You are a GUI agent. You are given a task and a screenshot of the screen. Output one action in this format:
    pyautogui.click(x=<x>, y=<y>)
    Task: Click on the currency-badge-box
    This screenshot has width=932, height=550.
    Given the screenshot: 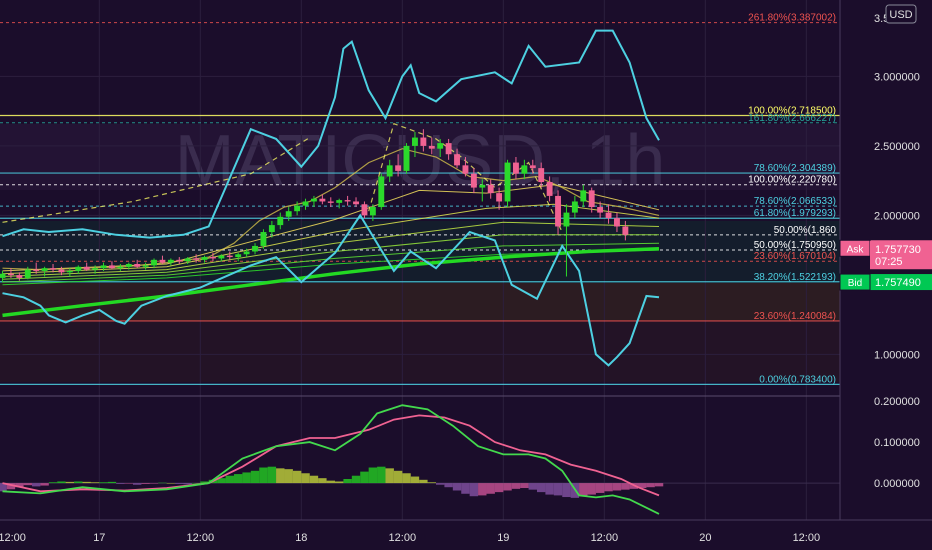 What is the action you would take?
    pyautogui.click(x=901, y=14)
    